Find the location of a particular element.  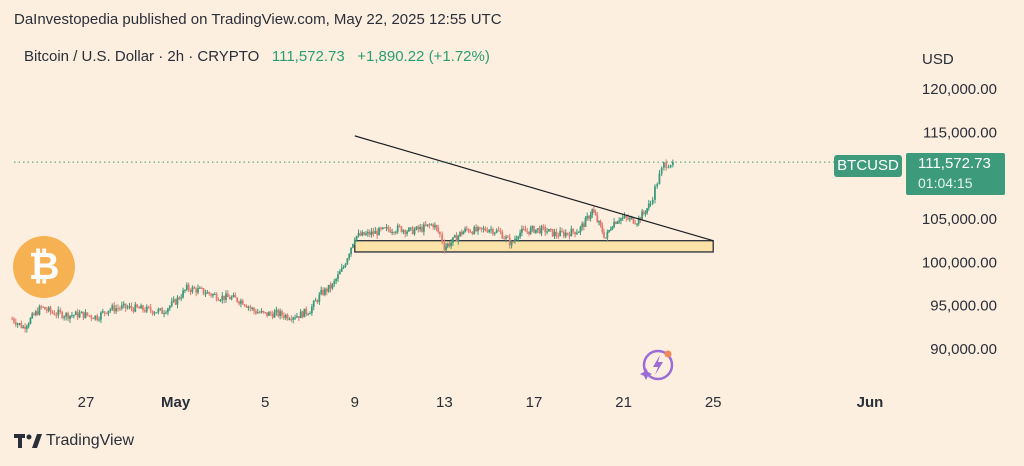

sparkle-icon is located at coordinates (658, 365).